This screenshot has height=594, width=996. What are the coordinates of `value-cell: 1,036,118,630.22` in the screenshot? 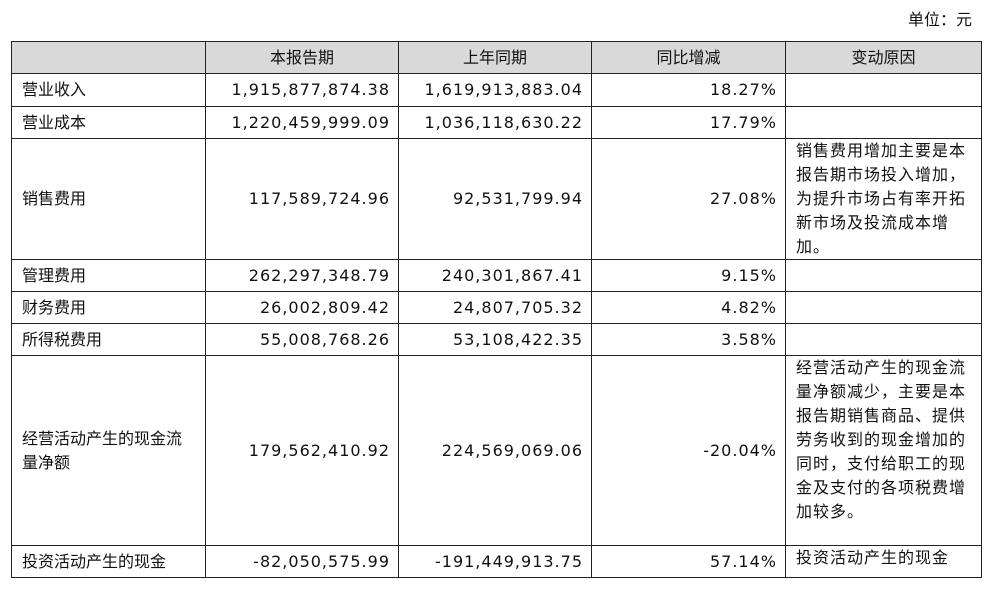 It's located at (495, 122).